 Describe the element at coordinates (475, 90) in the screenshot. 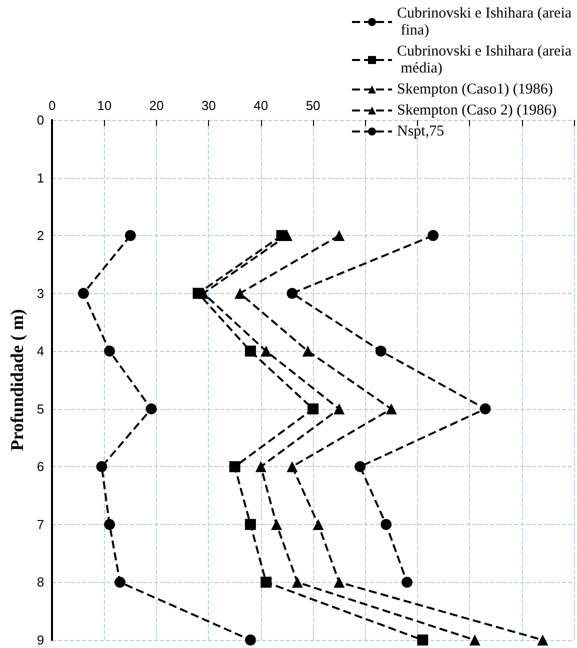

I see `legend-label: Skempton (Caso1) (1986)` at that location.